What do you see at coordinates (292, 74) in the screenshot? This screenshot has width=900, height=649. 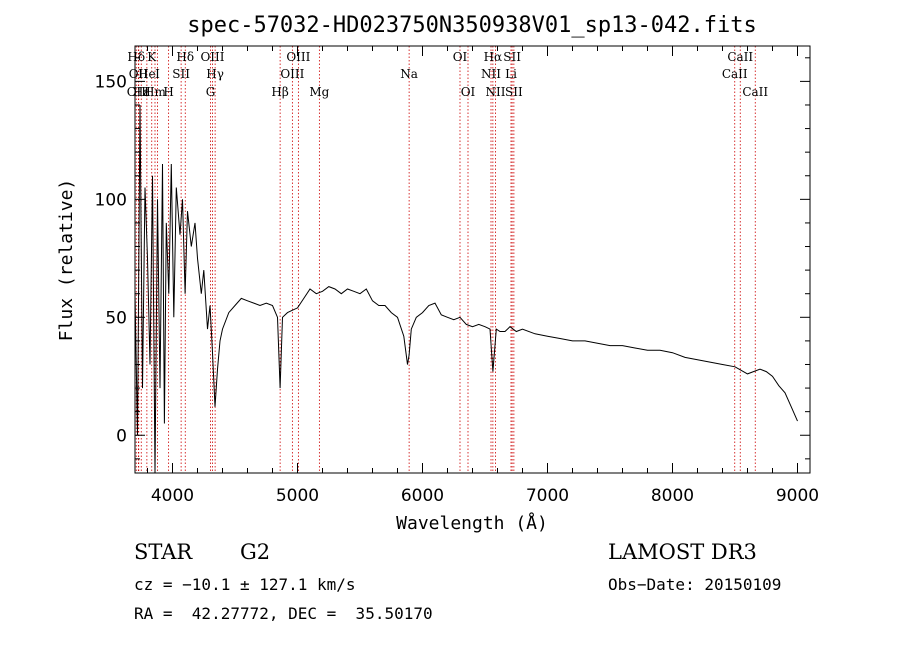 I see `line-label-16: OIII` at bounding box center [292, 74].